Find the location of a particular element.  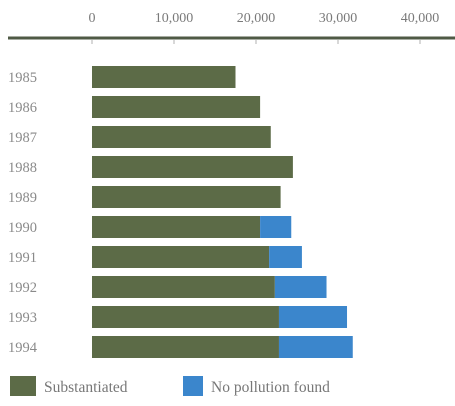

legend-label-substantiated: Substantiated is located at coordinates (86, 387).